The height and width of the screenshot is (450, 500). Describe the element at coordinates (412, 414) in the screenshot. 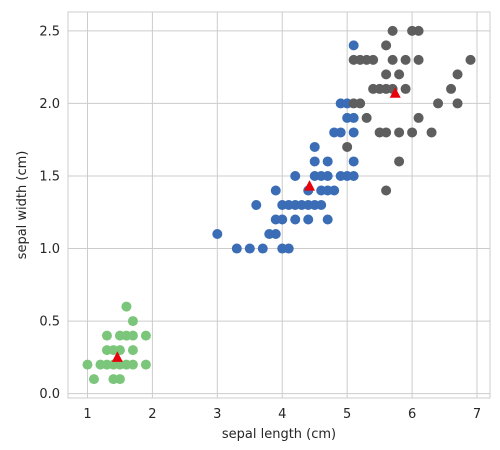

I see `x-tick-label: 6` at that location.